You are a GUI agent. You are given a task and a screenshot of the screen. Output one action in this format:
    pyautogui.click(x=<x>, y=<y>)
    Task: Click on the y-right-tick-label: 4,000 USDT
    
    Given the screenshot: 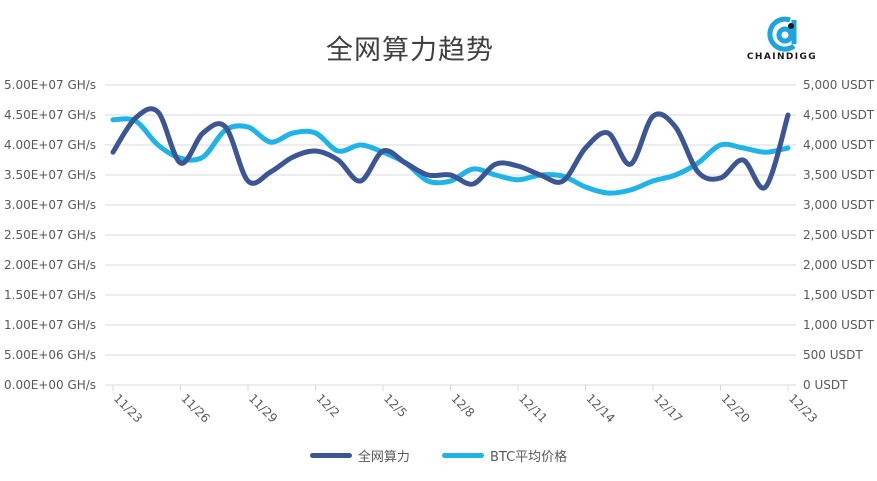 What is the action you would take?
    pyautogui.click(x=839, y=145)
    